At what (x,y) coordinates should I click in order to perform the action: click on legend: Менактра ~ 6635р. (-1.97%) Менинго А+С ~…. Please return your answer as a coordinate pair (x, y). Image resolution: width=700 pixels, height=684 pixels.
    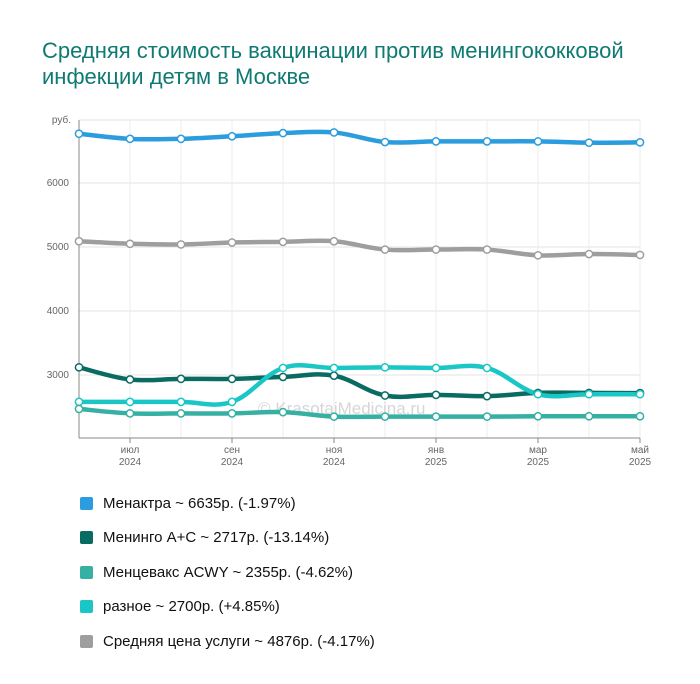
    Looking at the image, I should click on (227, 572).